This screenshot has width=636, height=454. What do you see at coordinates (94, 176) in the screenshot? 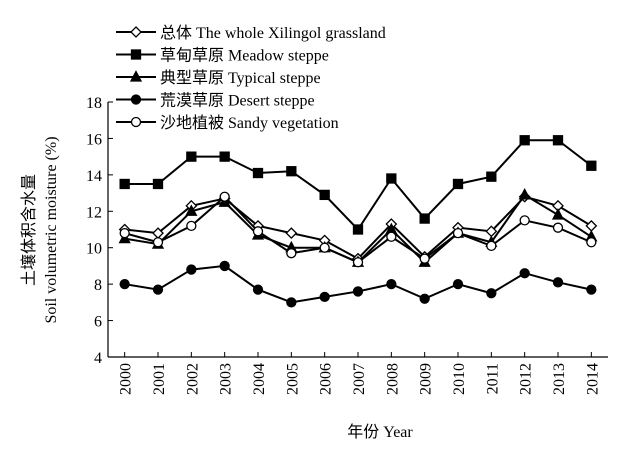
I see `y-tick-label: 14` at bounding box center [94, 176].